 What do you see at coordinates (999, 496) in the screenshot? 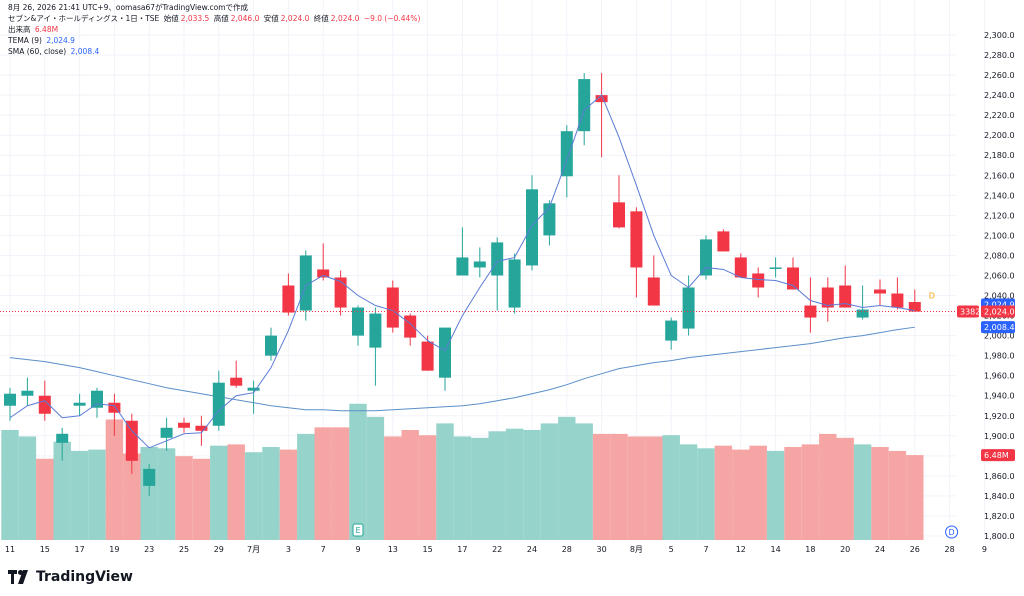
I see `y-tick-label: 1,840.0` at bounding box center [999, 496].